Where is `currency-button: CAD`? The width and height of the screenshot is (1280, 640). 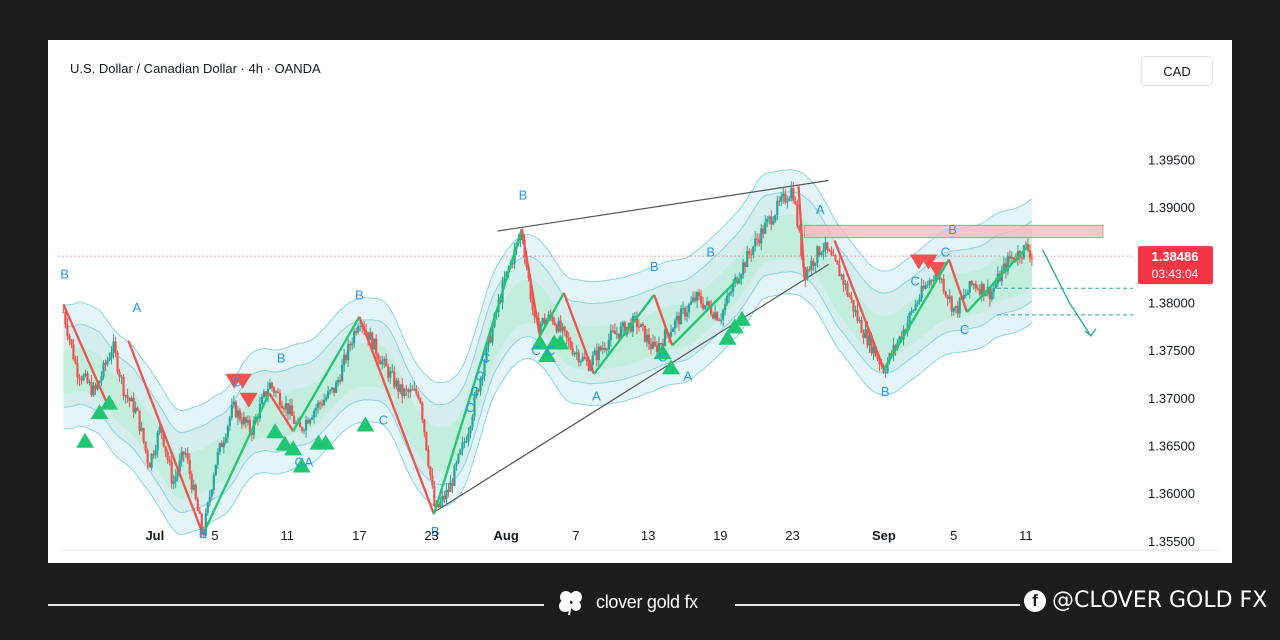 currency-button: CAD is located at coordinates (1177, 71).